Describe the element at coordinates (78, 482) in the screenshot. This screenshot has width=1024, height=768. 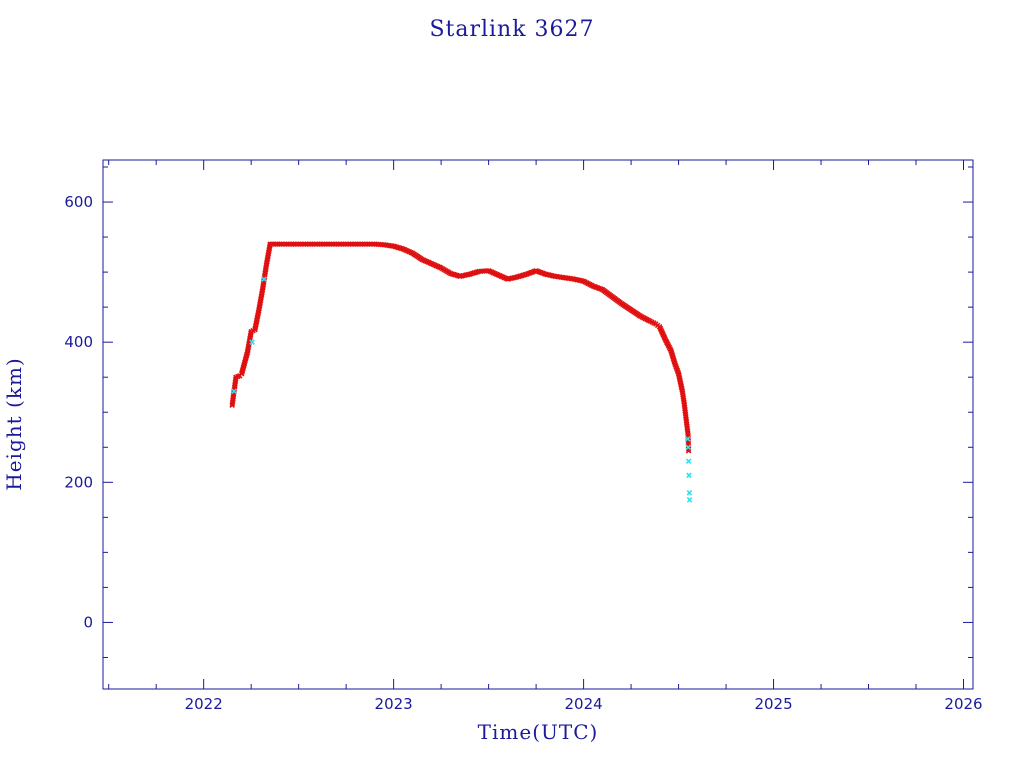
I see `y-tick-label: 200` at that location.